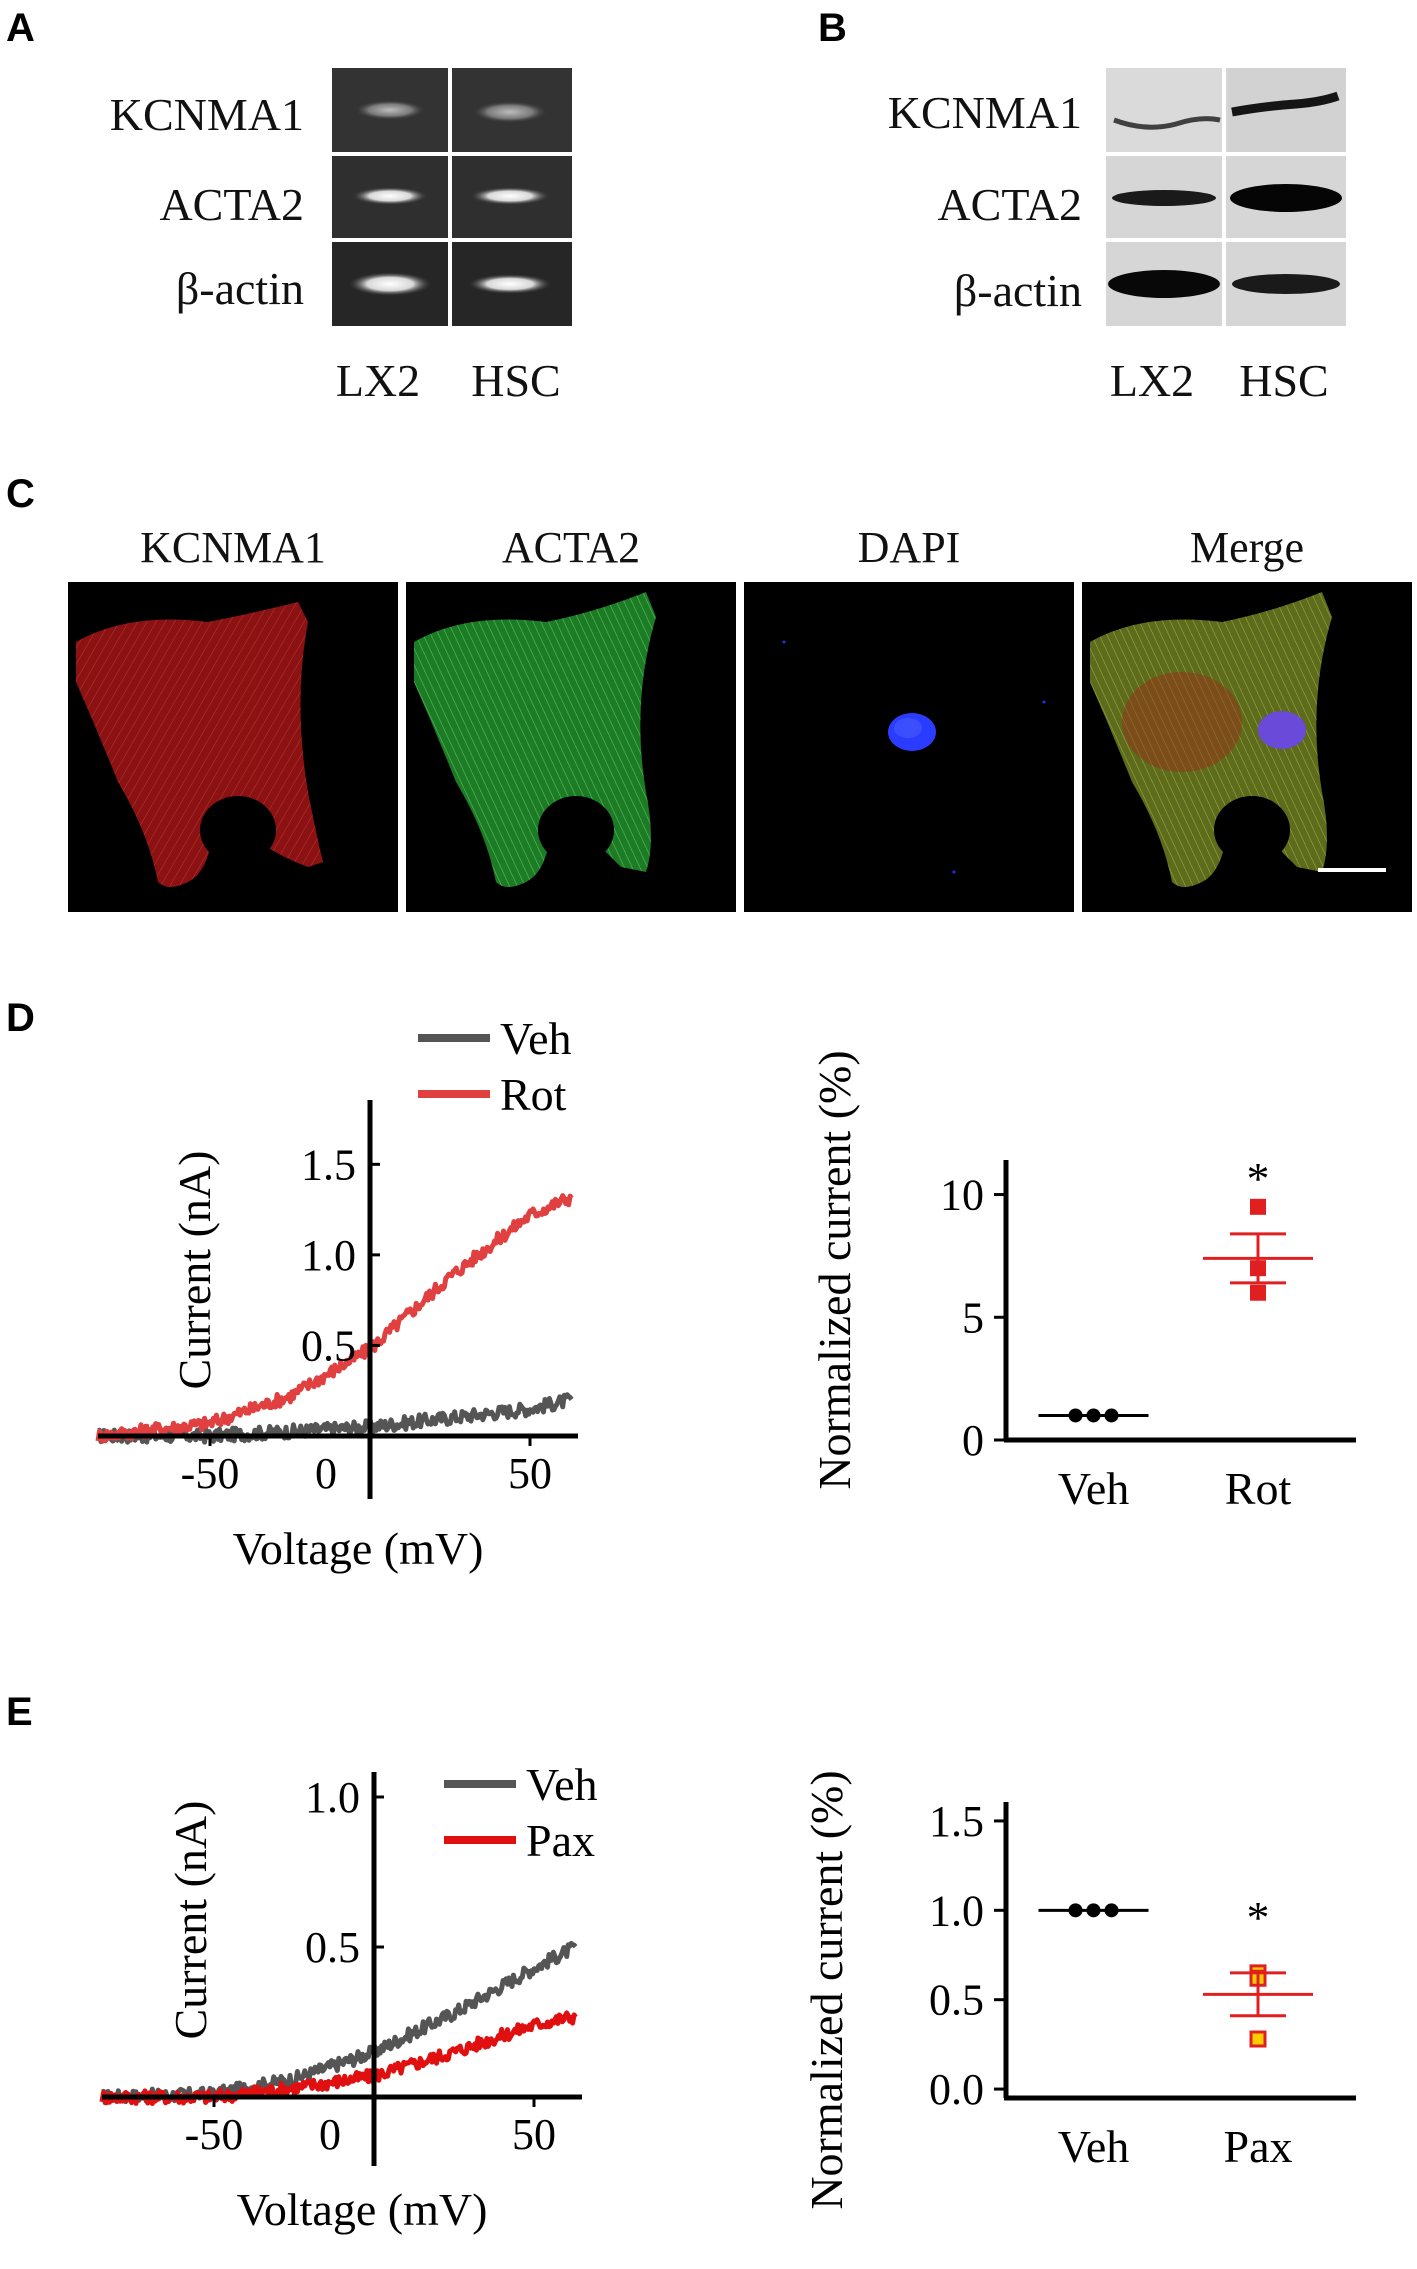 The height and width of the screenshot is (2269, 1417). What do you see at coordinates (358, 1548) in the screenshot?
I see `D-left-x-axis-label: Voltage (mV)` at bounding box center [358, 1548].